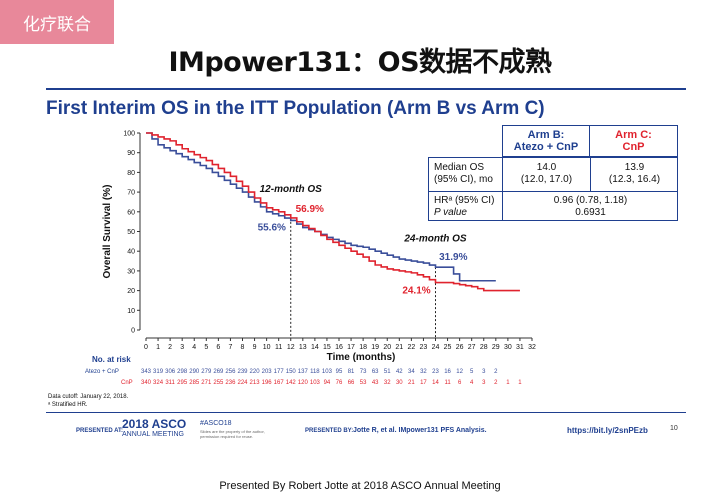 The height and width of the screenshot is (498, 720). Describe the element at coordinates (255, 347) in the screenshot. I see `x-tick-label: 9` at that location.